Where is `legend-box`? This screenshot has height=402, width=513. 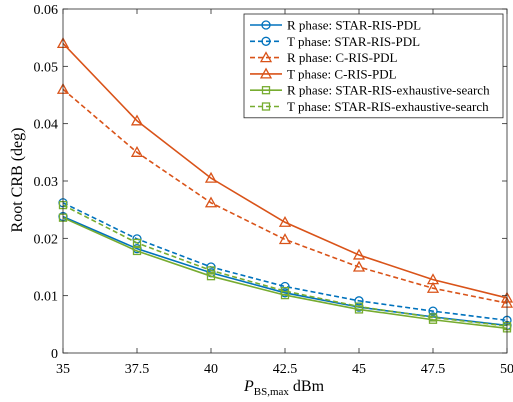
legend-box is located at coordinates (373, 66).